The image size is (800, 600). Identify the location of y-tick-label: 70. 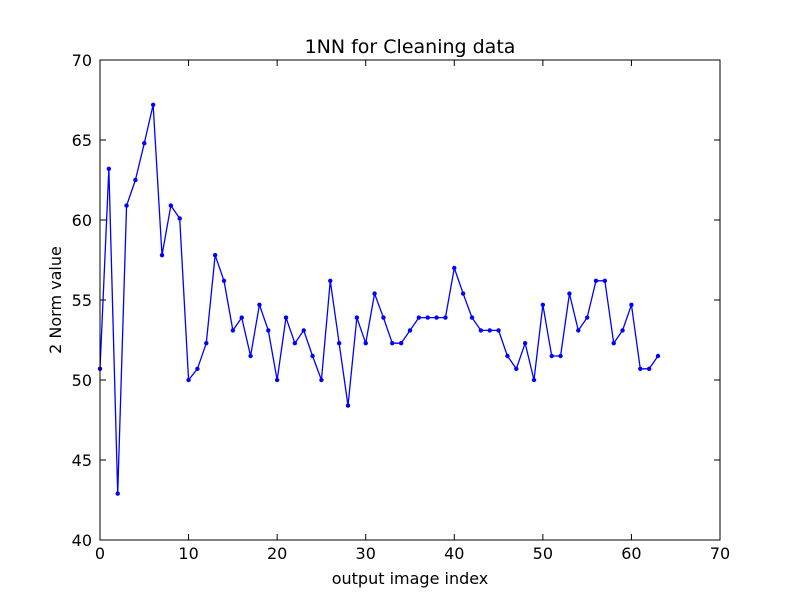
(82, 60).